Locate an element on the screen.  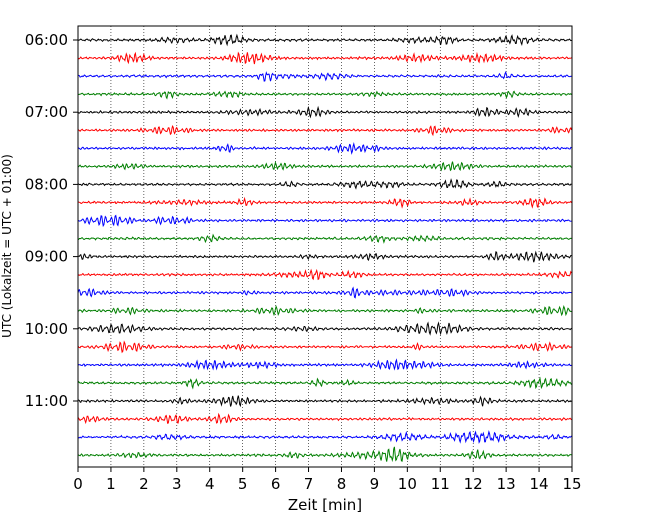
x-tick-label: 1 is located at coordinates (111, 484).